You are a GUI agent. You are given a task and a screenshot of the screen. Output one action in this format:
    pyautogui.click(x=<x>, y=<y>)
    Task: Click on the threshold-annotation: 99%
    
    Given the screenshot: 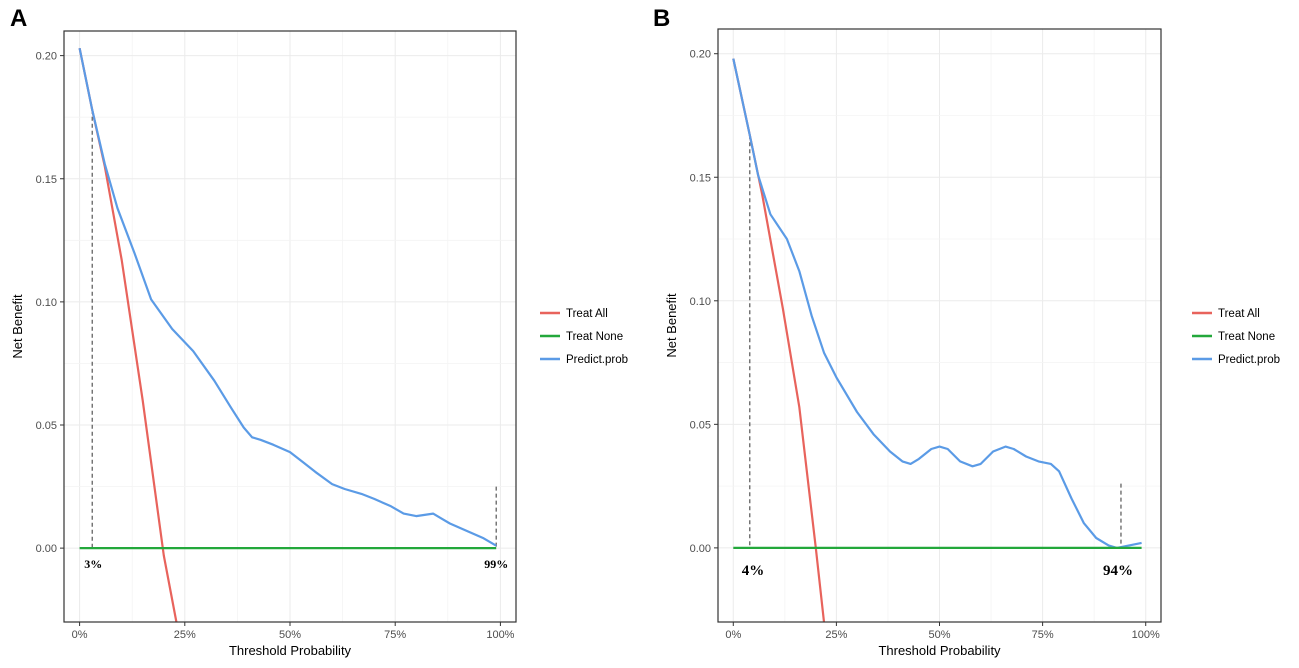 What is the action you would take?
    pyautogui.click(x=496, y=564)
    